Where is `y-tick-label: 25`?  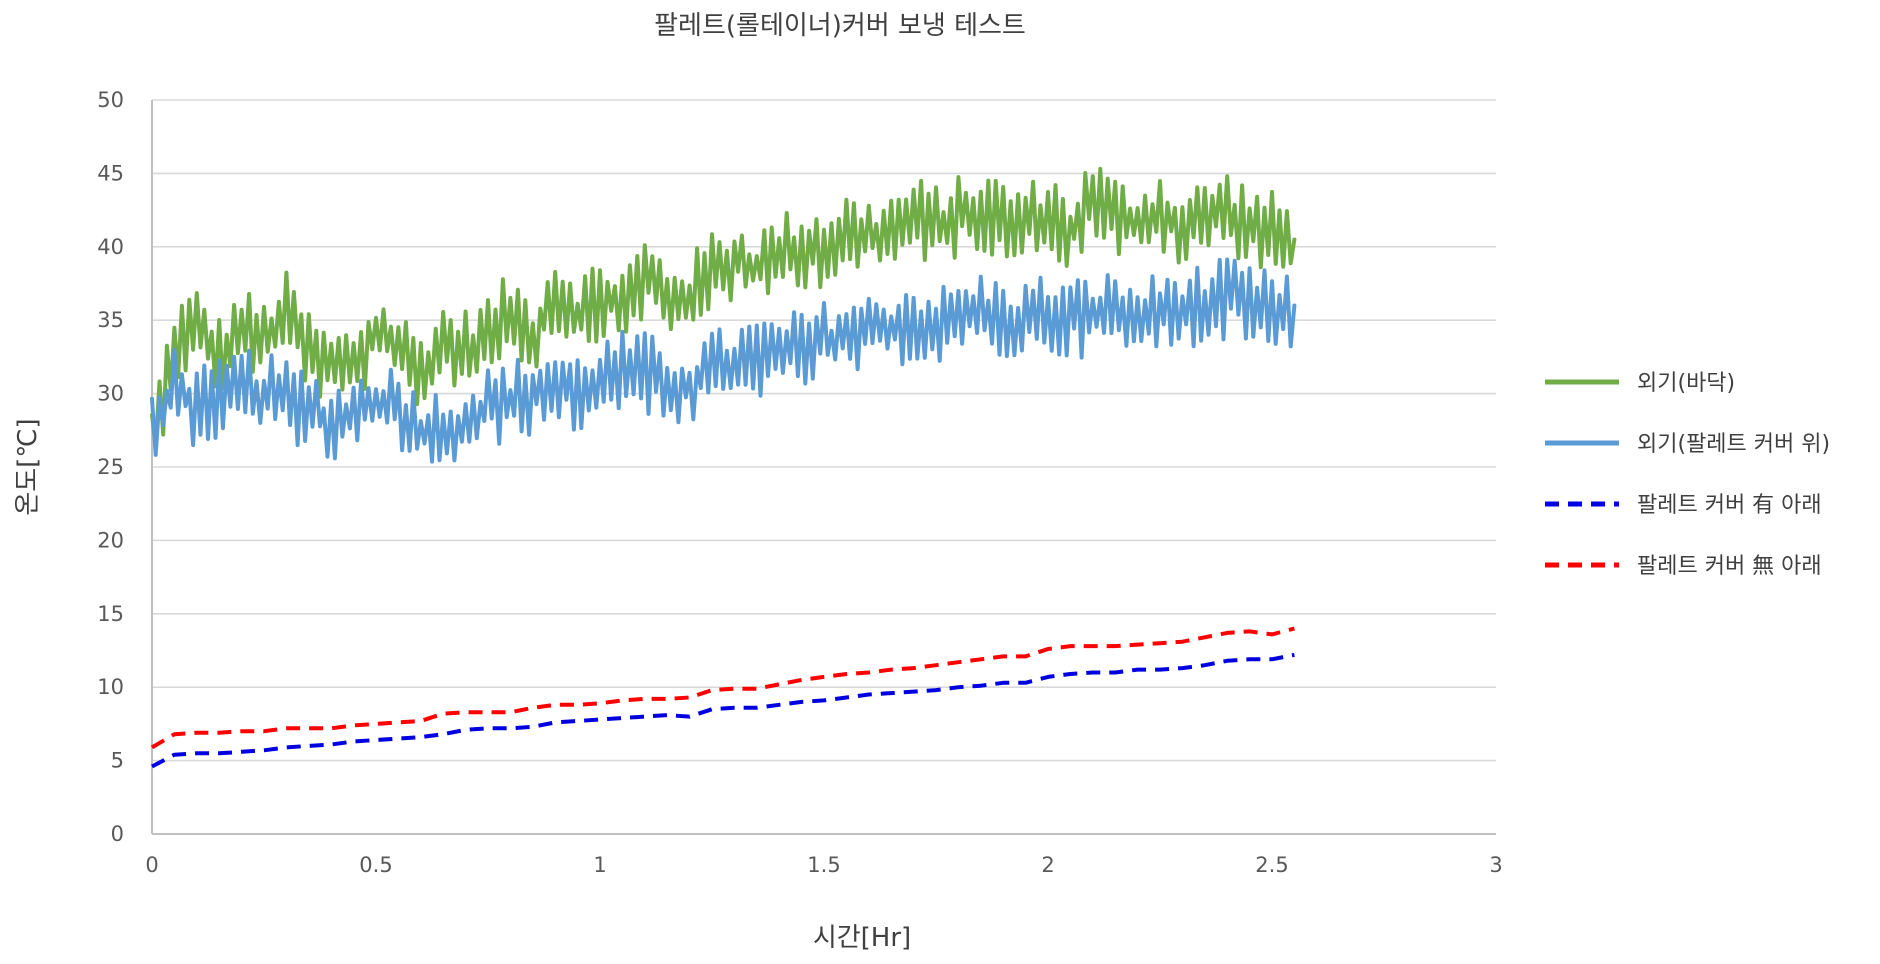 y-tick-label: 25 is located at coordinates (110, 467).